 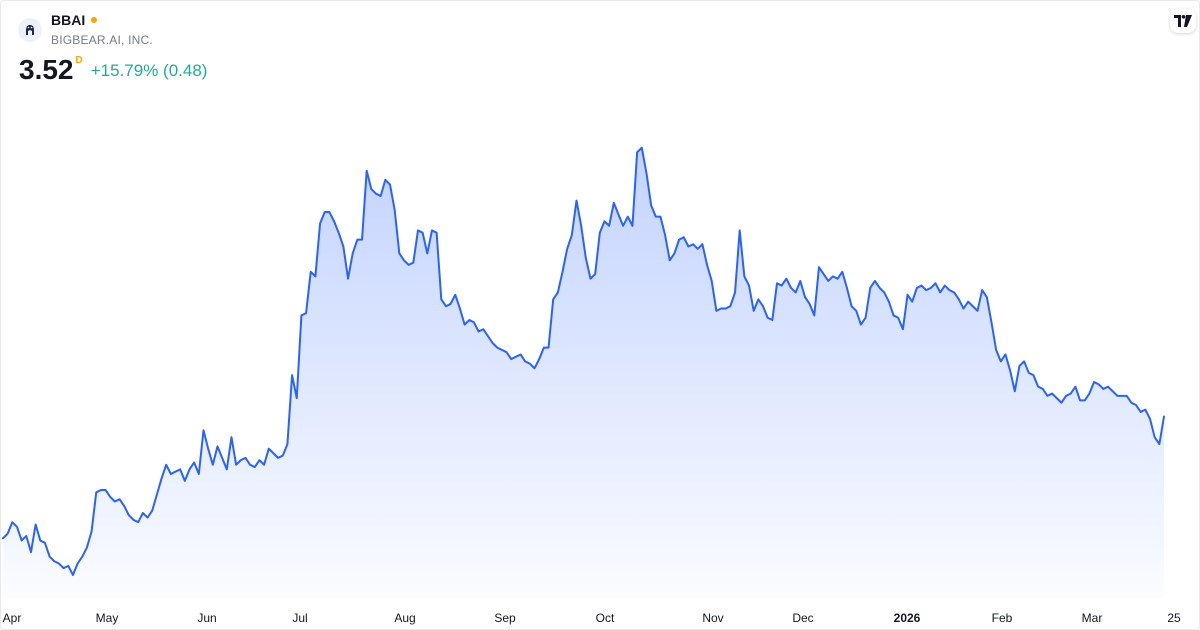 What do you see at coordinates (149, 70) in the screenshot?
I see `price-change: +15.79% (0.48)` at bounding box center [149, 70].